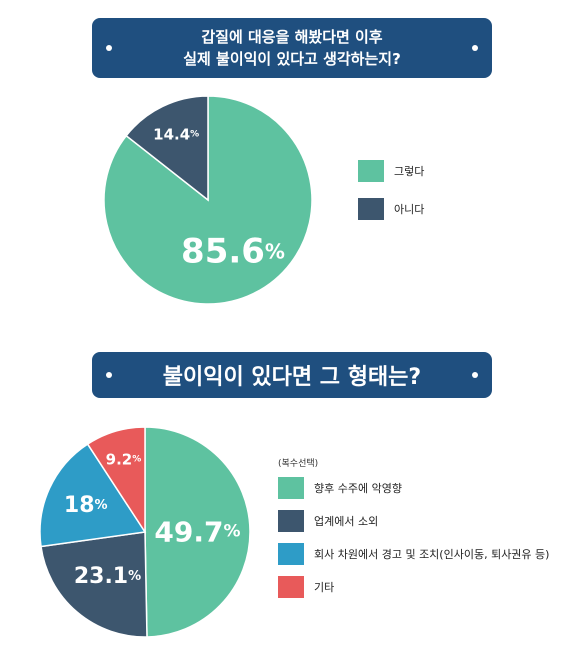 The width and height of the screenshot is (580, 660). I want to click on legend-item: 회사 차원에서 경고 및 조치(인사이동, 퇴사권유 등), so click(413, 554).